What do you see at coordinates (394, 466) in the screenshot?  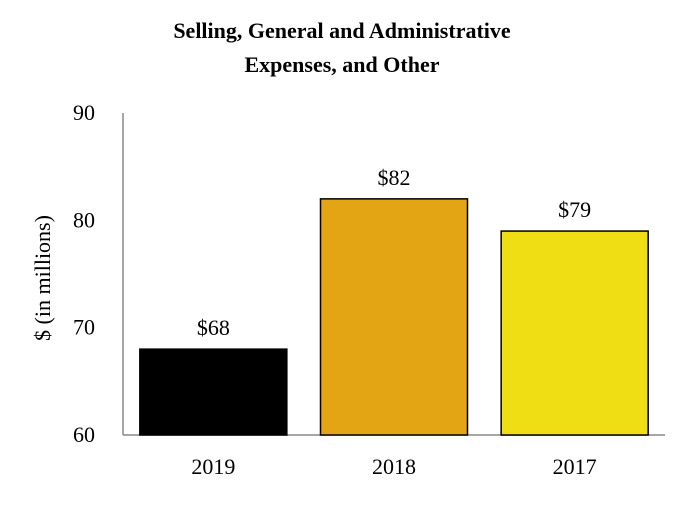 I see `x-tick-label-2018: 2018` at bounding box center [394, 466].